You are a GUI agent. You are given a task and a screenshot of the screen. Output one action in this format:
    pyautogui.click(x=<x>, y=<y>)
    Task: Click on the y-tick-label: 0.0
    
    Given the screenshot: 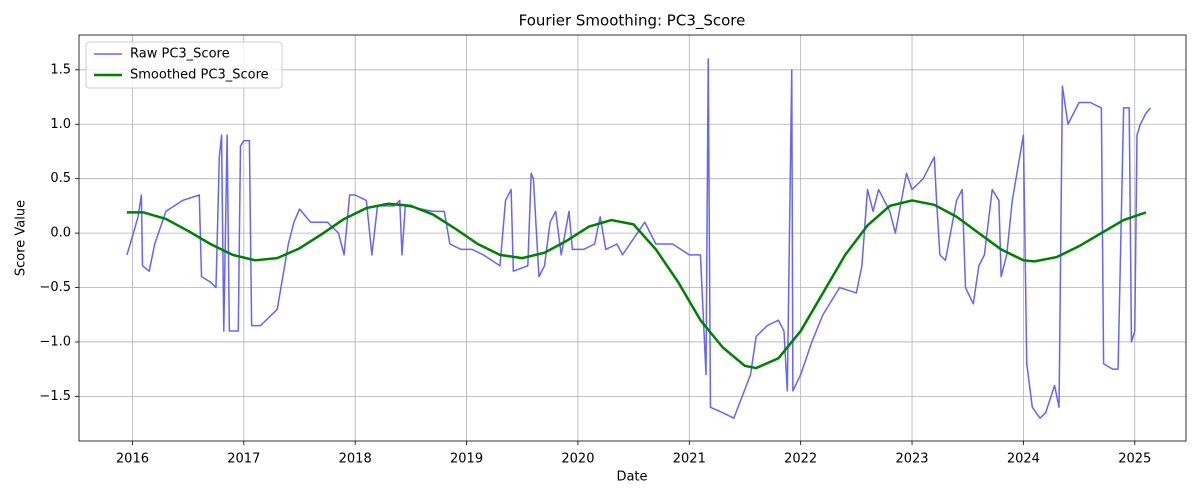 What is the action you would take?
    pyautogui.click(x=60, y=233)
    